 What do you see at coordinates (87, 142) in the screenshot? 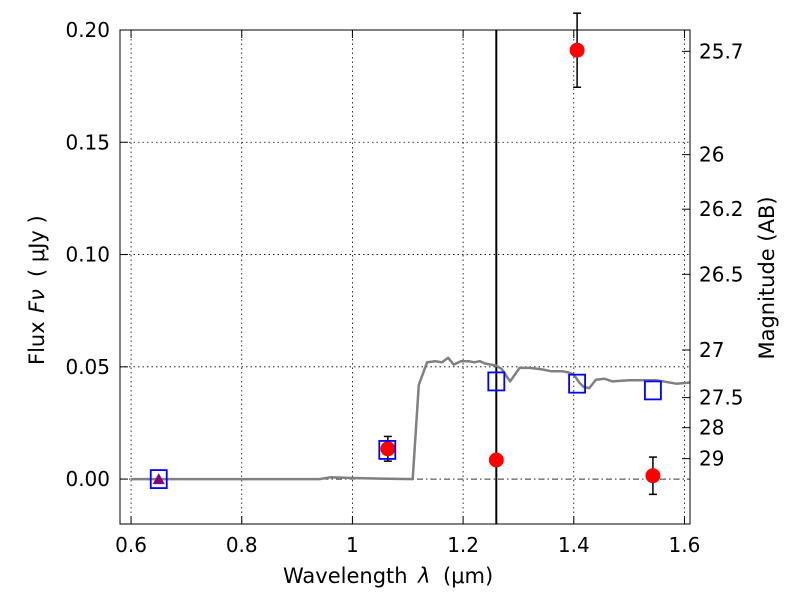
I see `y-tick-label: 0.15` at bounding box center [87, 142].